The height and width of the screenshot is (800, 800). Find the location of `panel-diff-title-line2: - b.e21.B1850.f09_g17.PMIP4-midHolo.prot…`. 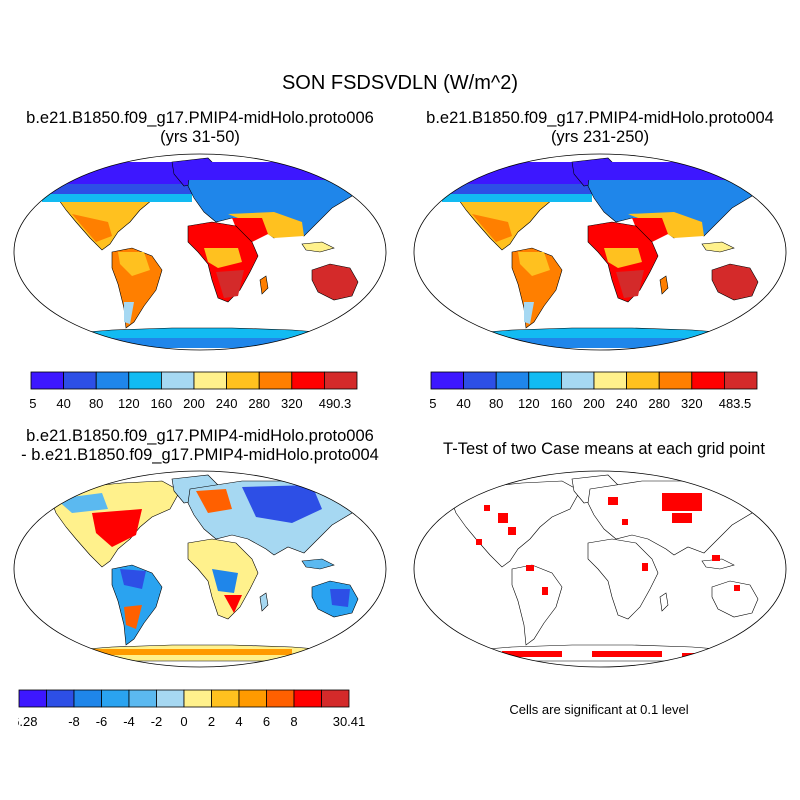

panel-diff-title-line2: - b.e21.B1850.f09_g17.PMIP4-midHolo.prot… is located at coordinates (200, 455).